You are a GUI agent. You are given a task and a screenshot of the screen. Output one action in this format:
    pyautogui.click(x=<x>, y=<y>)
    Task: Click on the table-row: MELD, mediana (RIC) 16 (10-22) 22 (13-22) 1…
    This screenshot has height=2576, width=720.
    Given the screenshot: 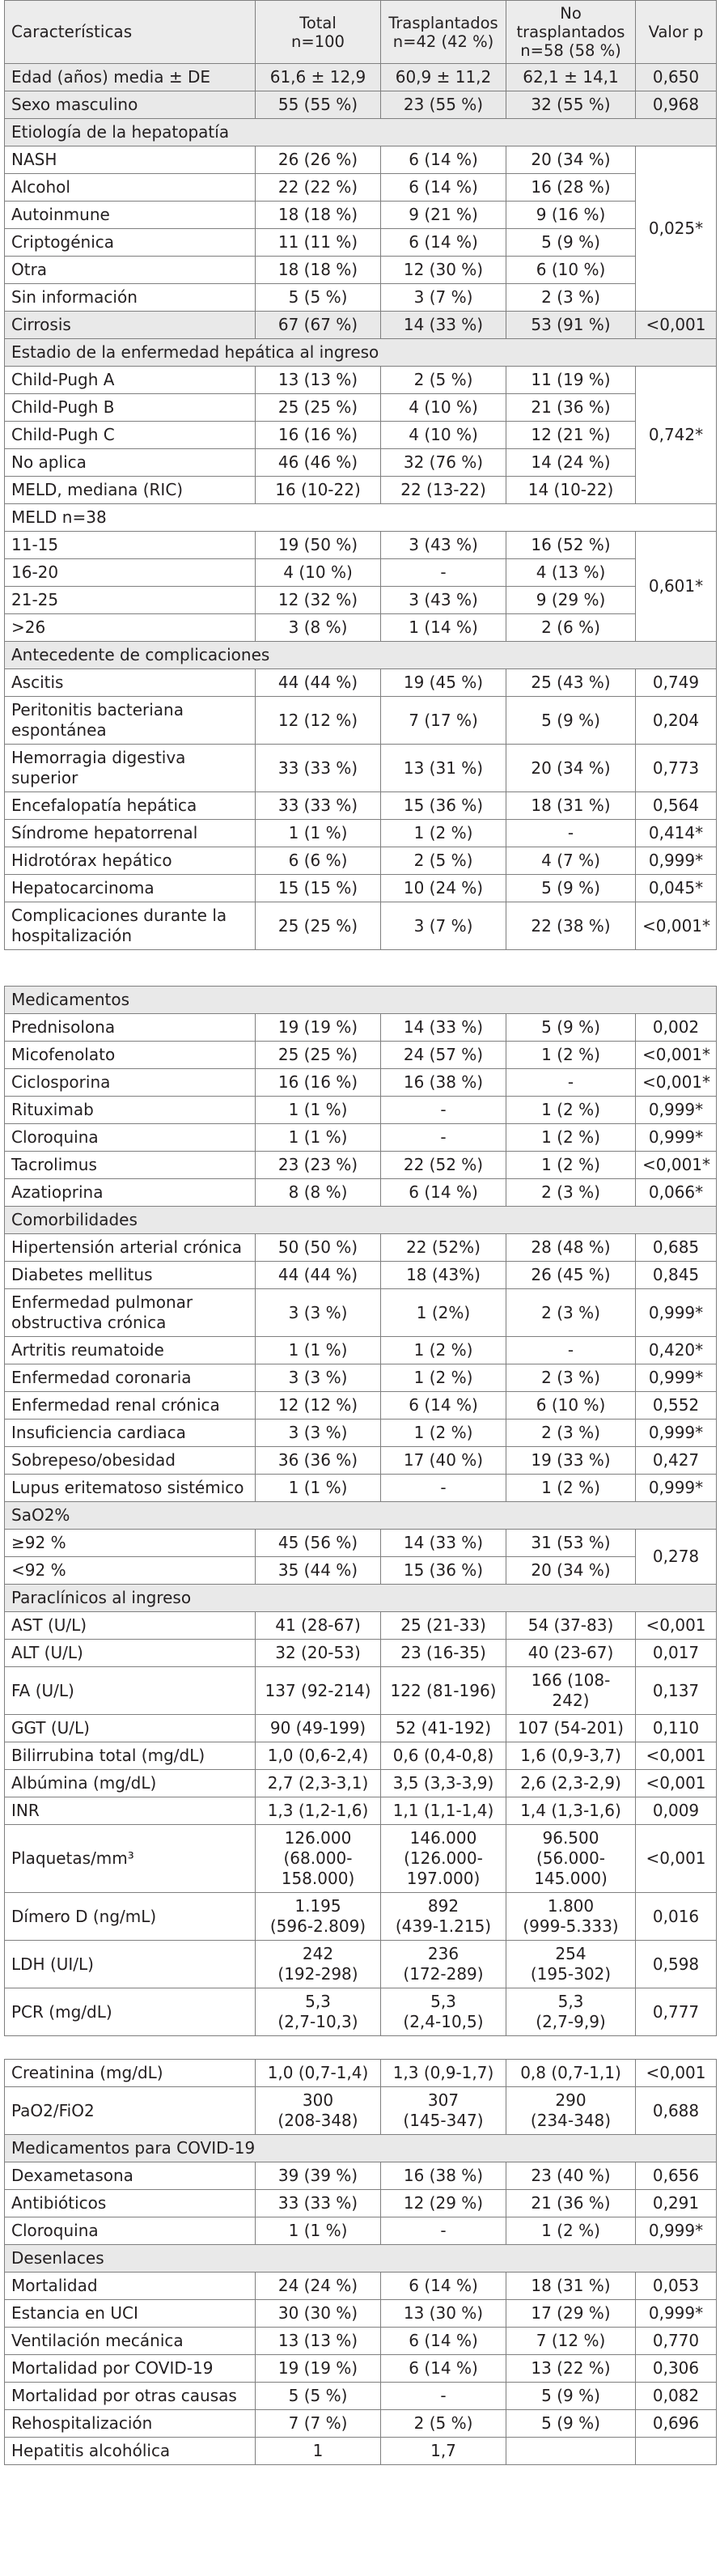 What is the action you would take?
    pyautogui.click(x=360, y=490)
    